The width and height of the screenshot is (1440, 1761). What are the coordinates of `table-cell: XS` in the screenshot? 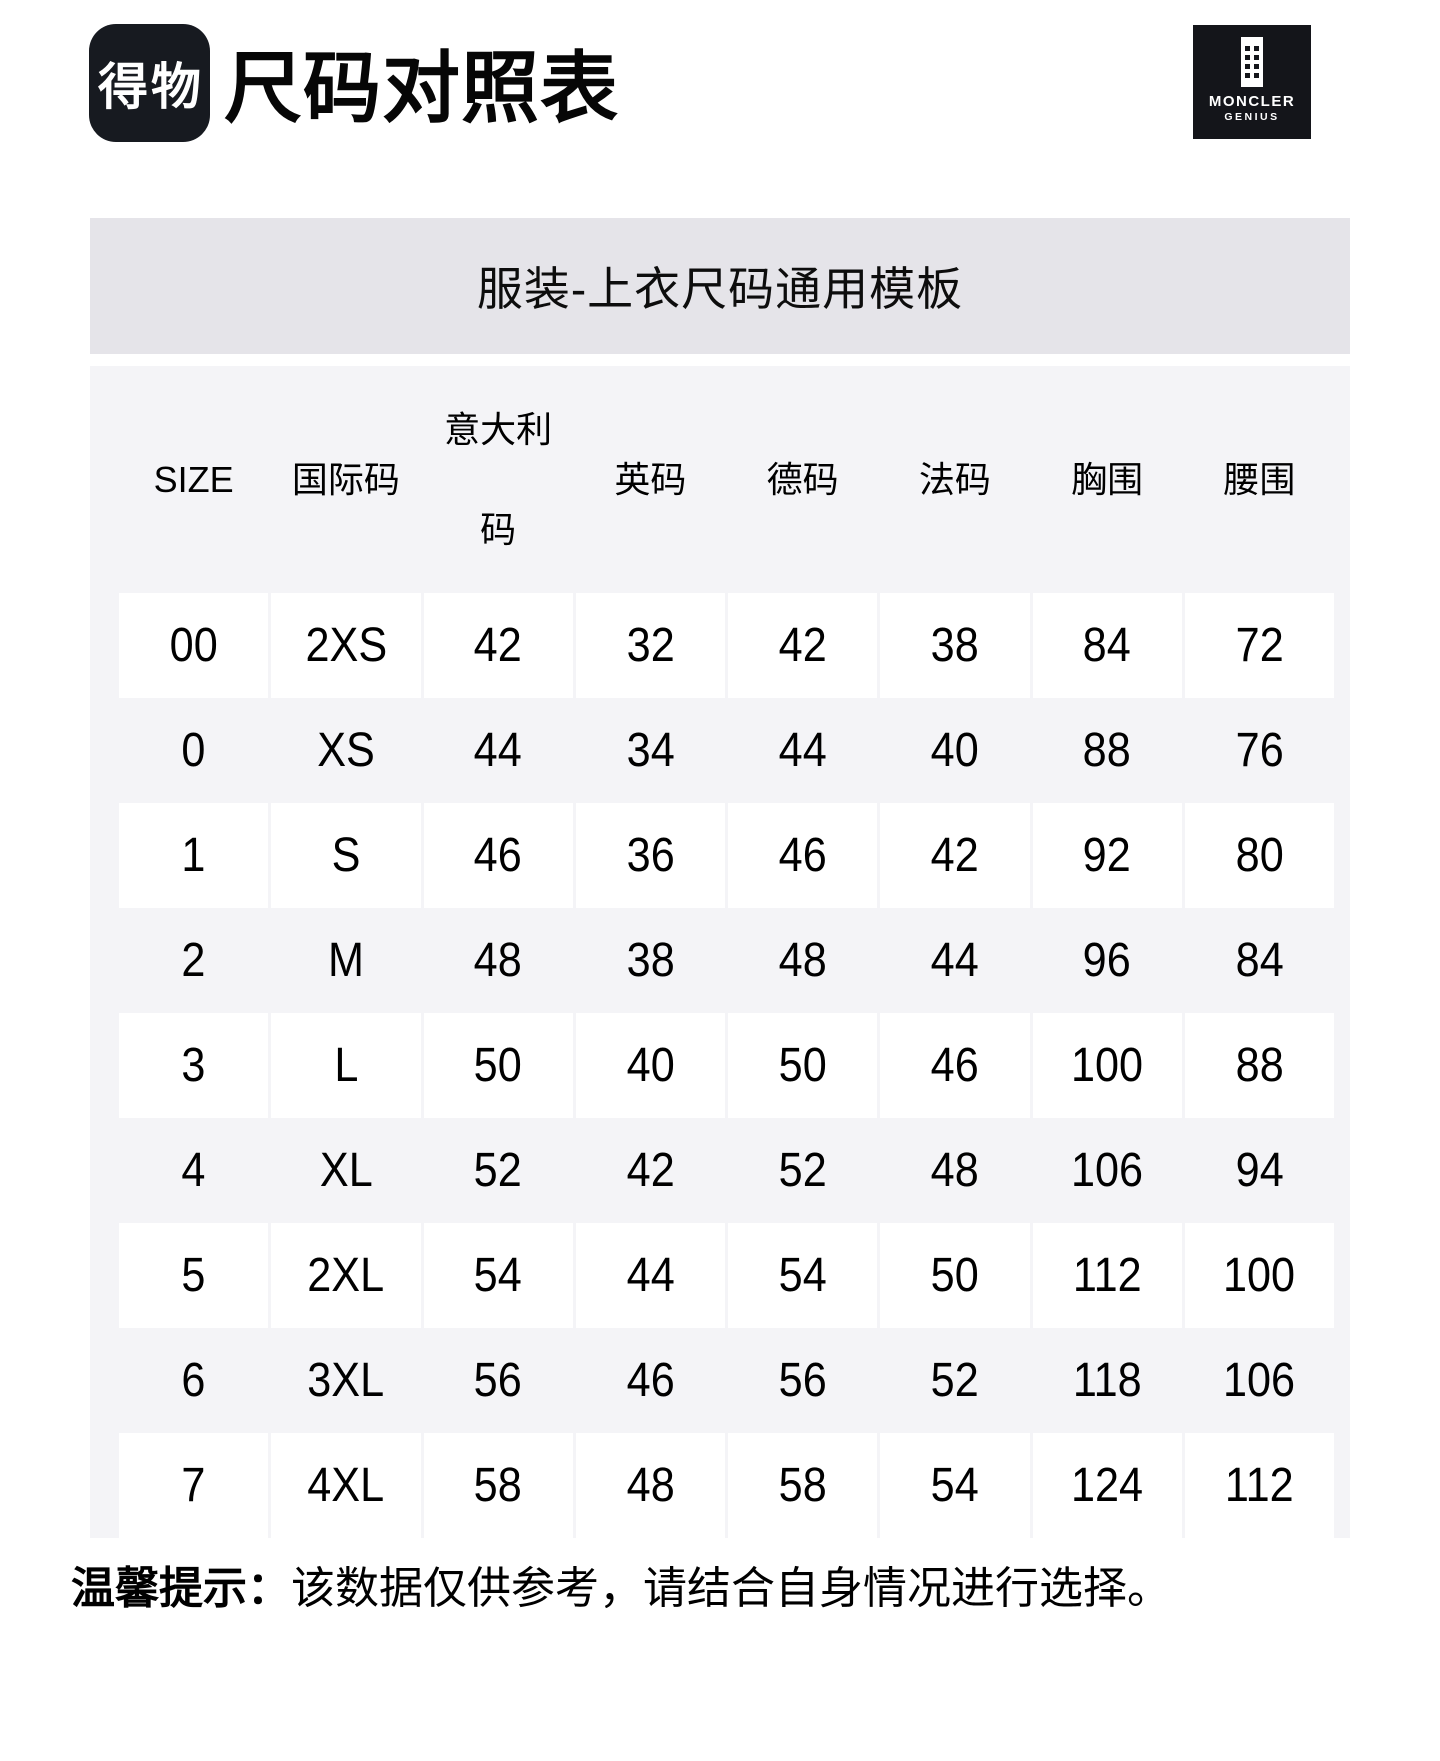 It's located at (345, 750).